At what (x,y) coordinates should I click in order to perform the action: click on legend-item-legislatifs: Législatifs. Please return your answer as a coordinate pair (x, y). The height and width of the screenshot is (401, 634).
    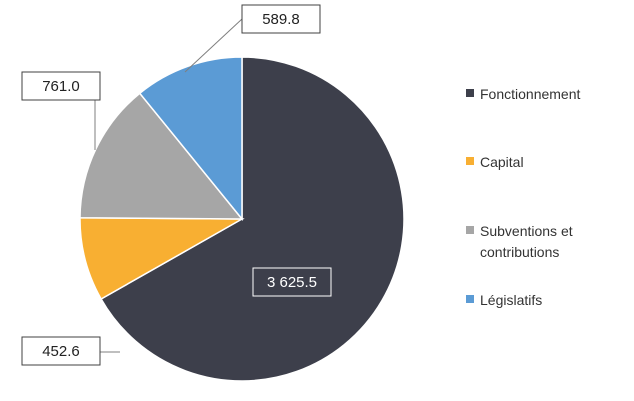
    Looking at the image, I should click on (538, 300).